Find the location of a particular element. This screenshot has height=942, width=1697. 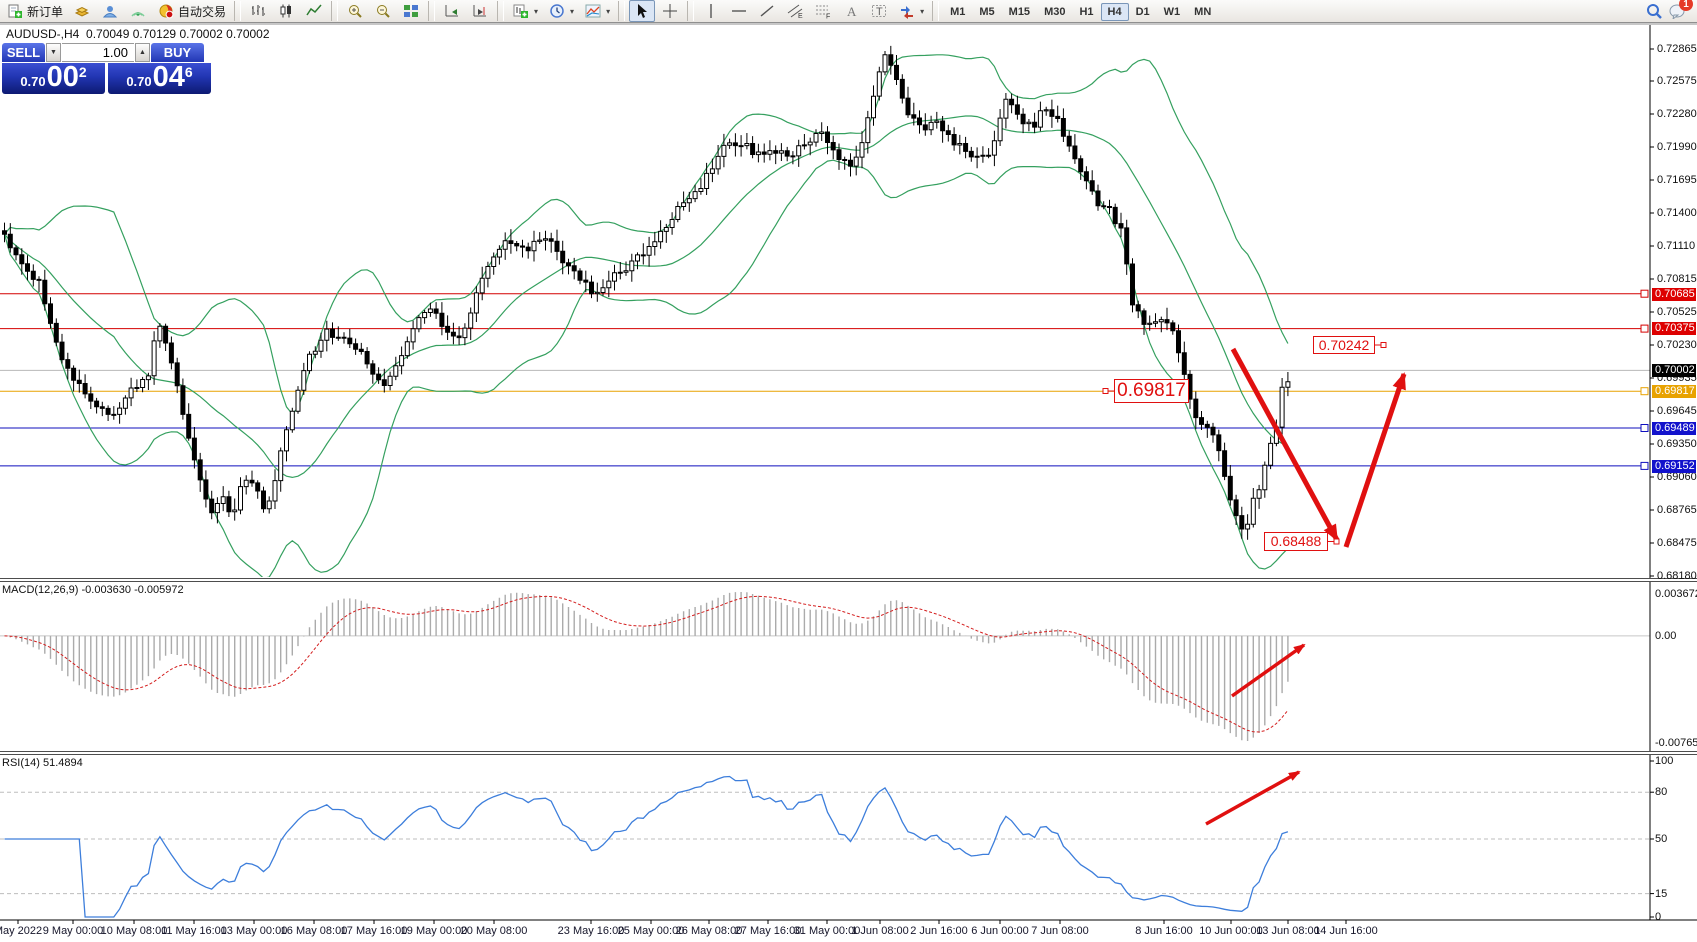

volume-decrease-button: ▼ is located at coordinates (53, 52).